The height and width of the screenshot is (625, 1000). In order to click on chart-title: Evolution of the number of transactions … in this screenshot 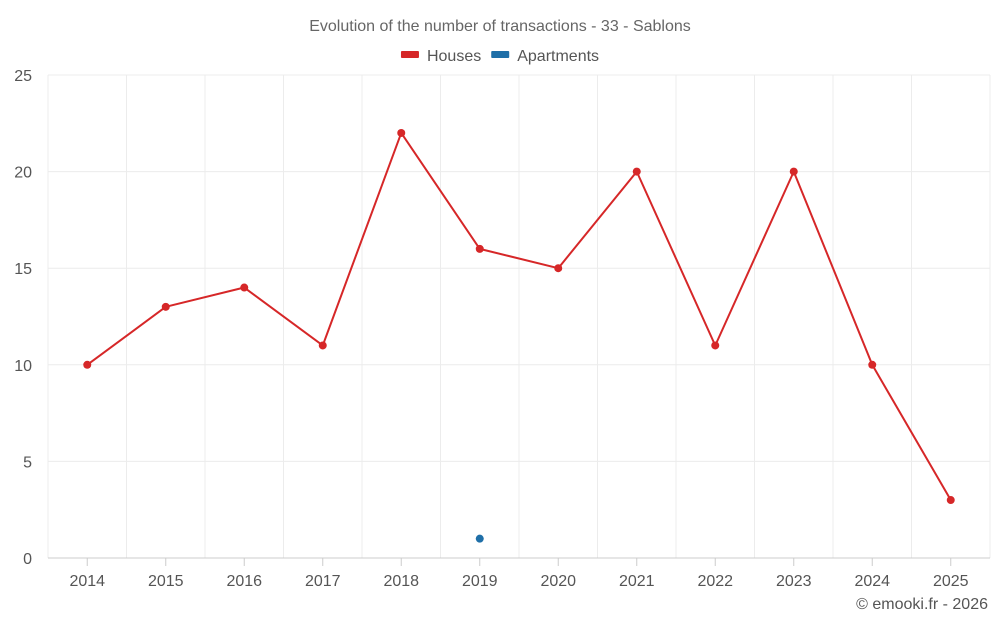, I will do `click(500, 26)`.